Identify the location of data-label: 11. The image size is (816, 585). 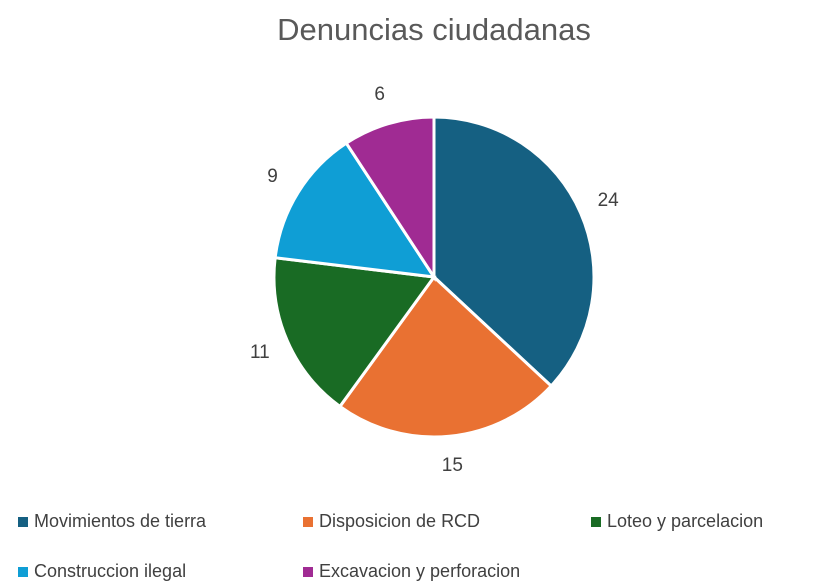
(260, 352).